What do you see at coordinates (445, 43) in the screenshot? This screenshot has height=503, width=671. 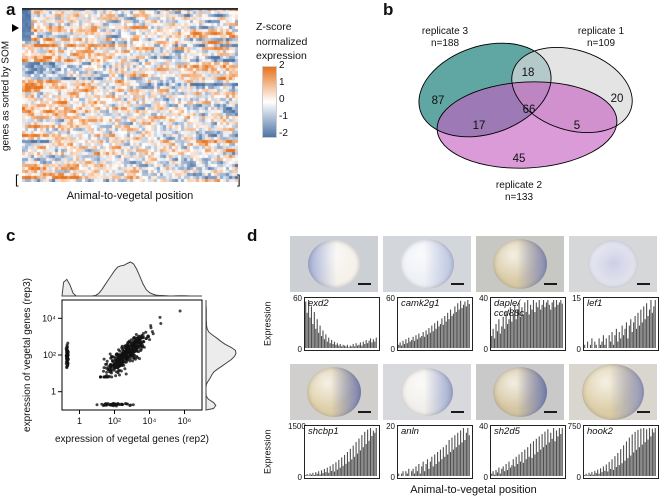 I see `venn-n-replicate3: n=188` at bounding box center [445, 43].